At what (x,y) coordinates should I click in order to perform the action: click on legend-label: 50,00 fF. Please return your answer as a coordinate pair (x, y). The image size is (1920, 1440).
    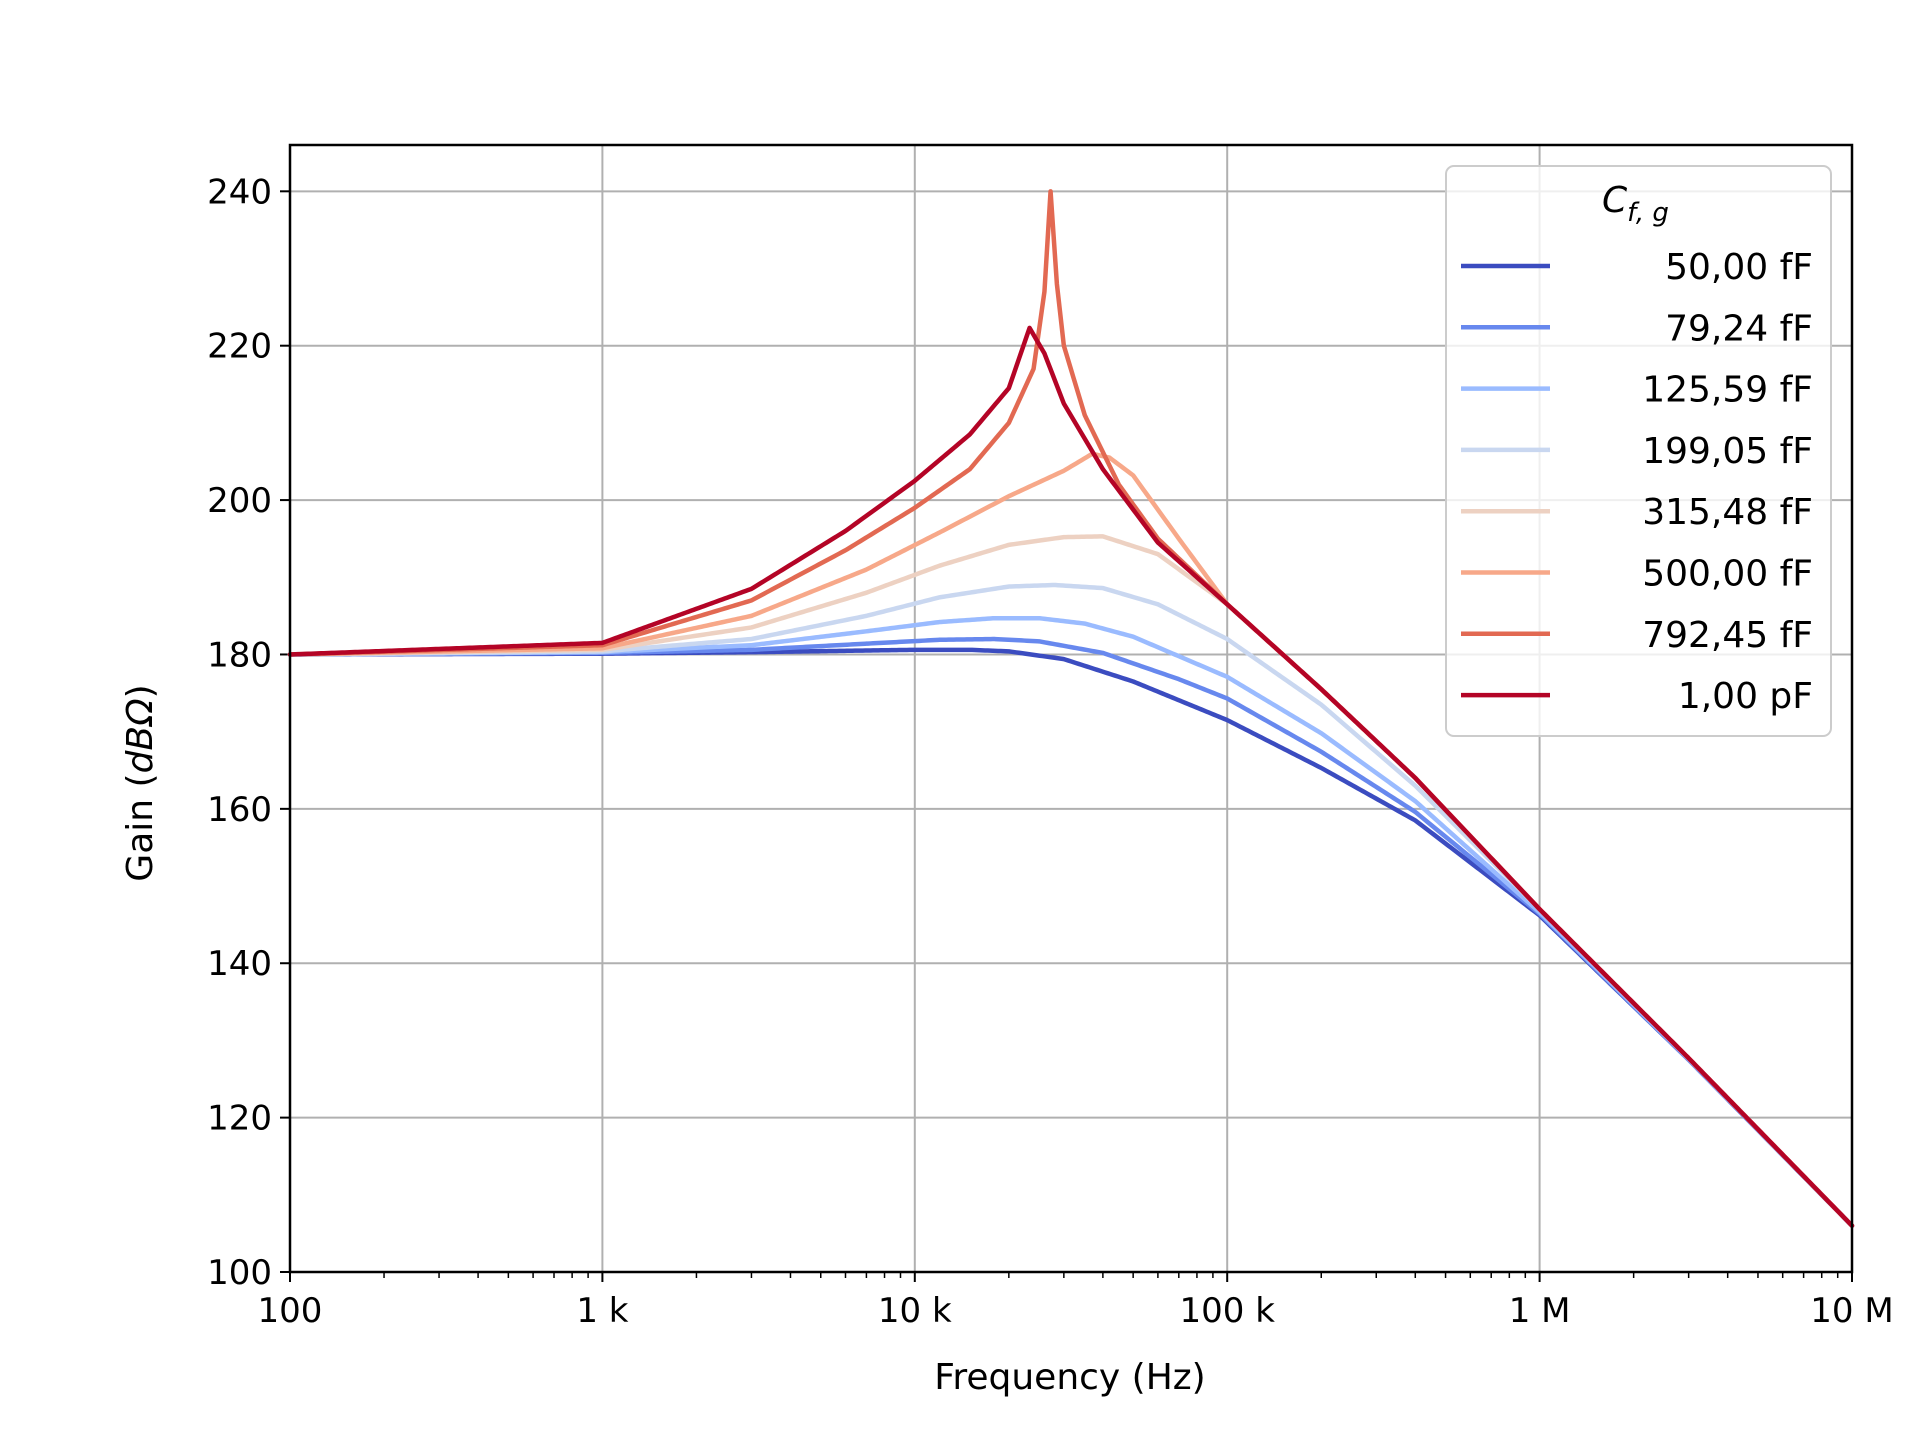
    Looking at the image, I should click on (1739, 267).